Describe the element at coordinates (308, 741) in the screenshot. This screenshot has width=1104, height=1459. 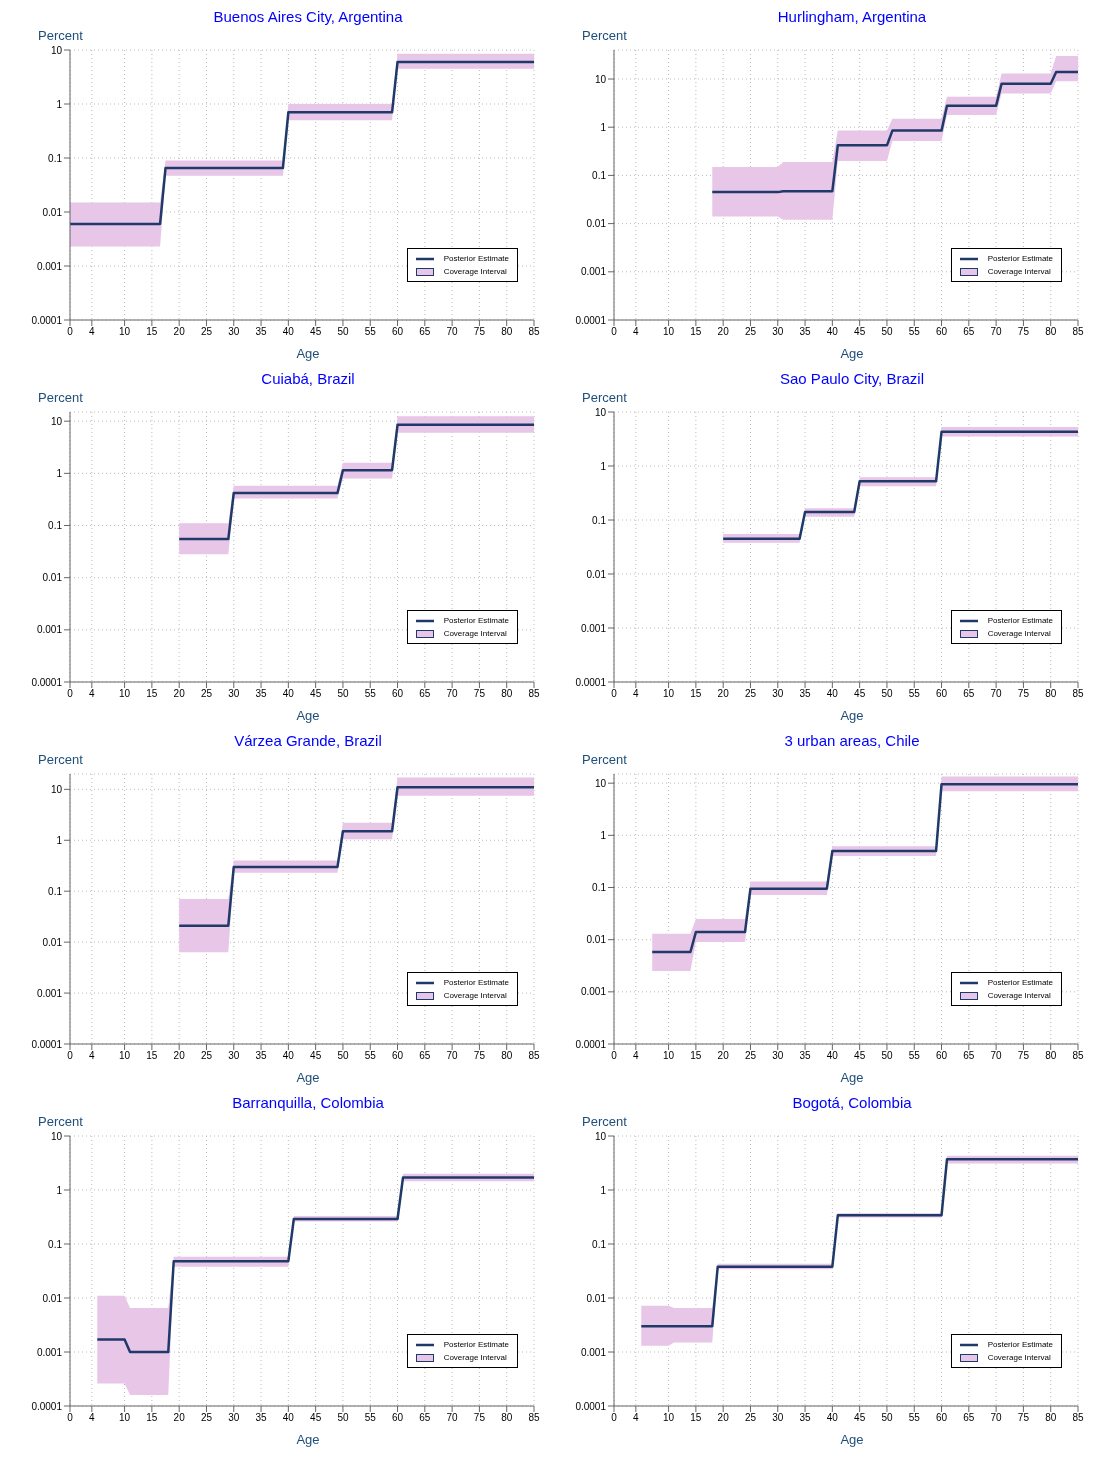
I see `chart-title: Várzea Grande, Brazil` at that location.